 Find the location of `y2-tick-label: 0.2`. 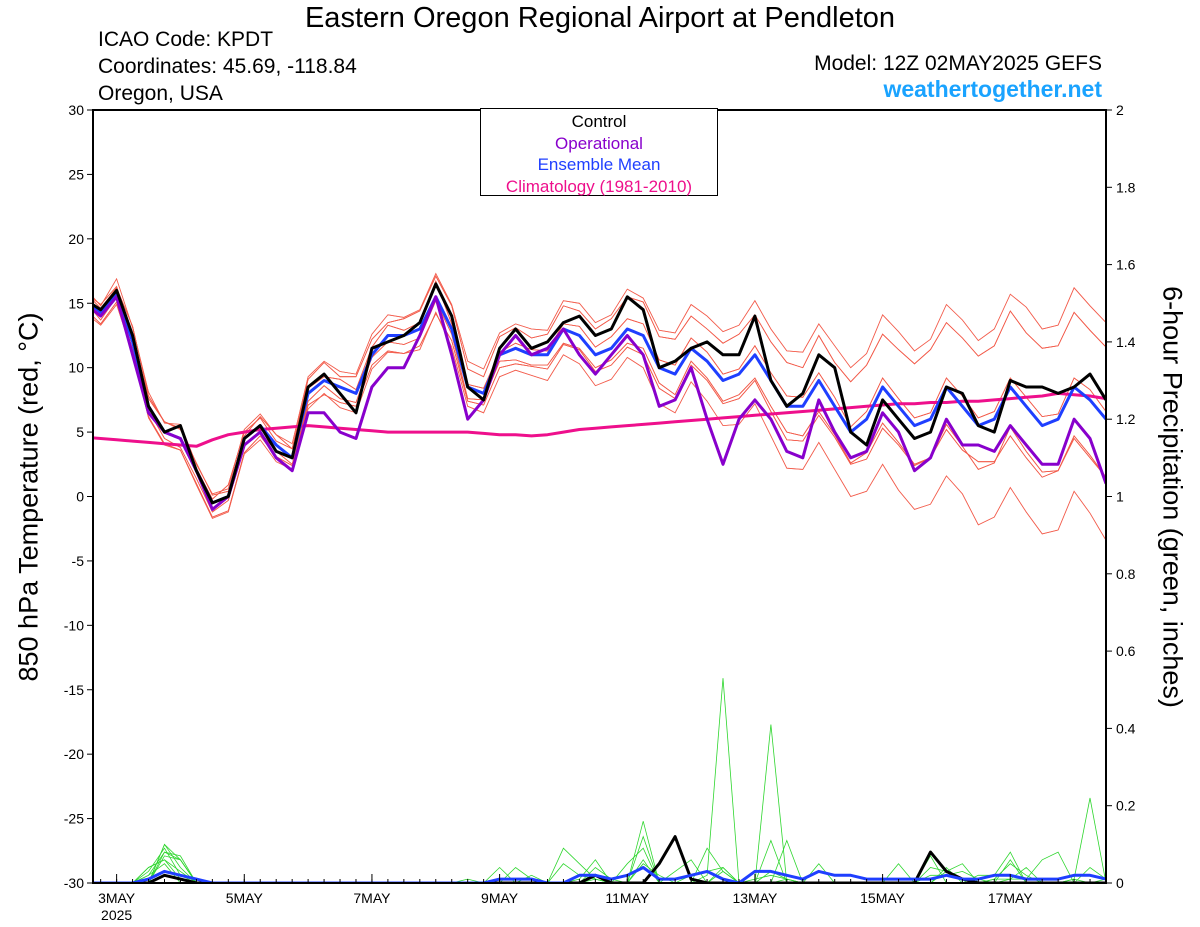

y2-tick-label: 0.2 is located at coordinates (1126, 806).